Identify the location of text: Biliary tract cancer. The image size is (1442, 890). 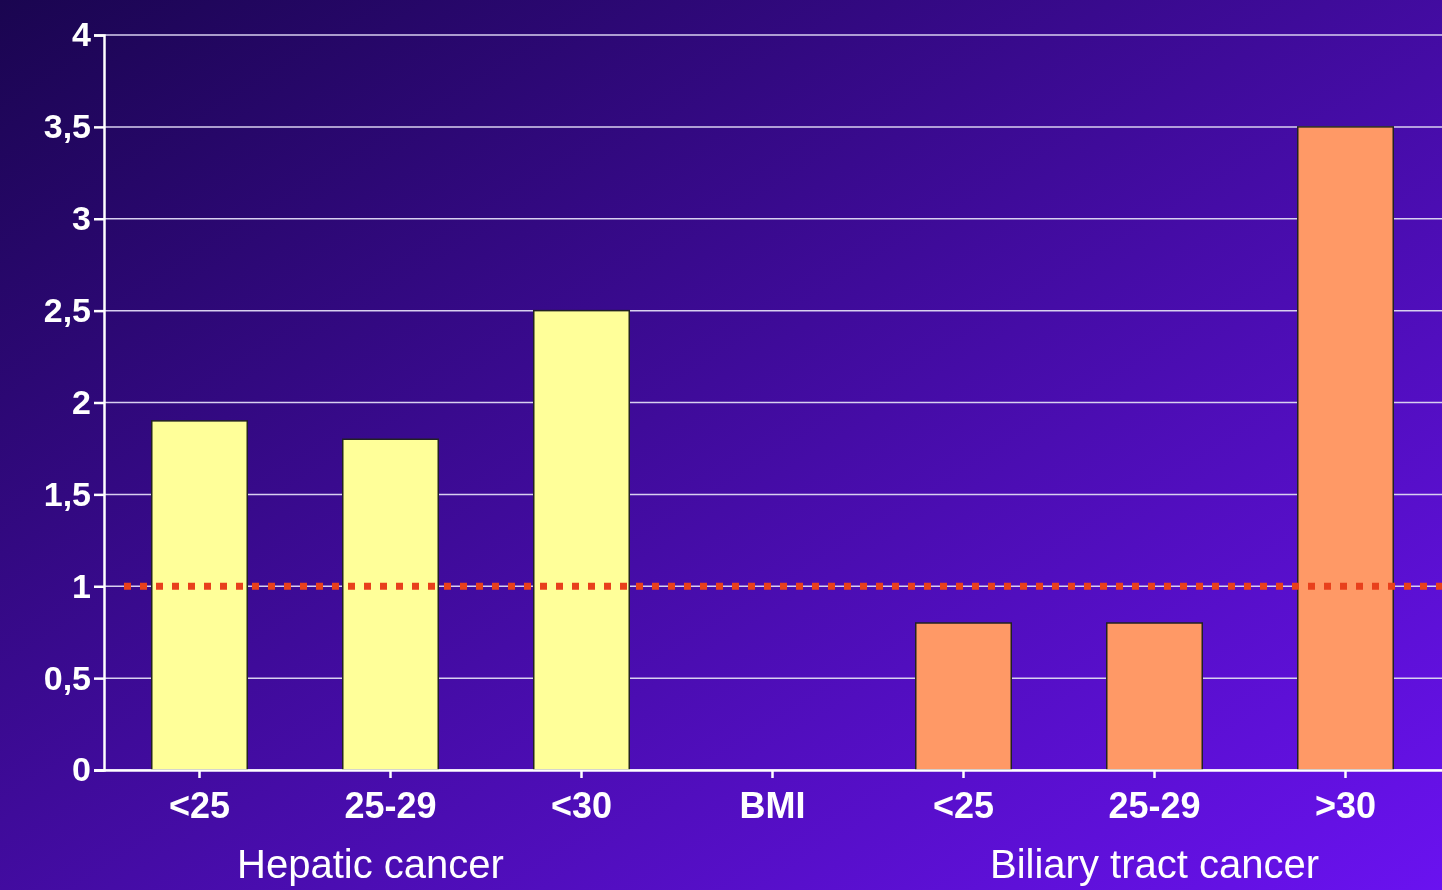
(1154, 864).